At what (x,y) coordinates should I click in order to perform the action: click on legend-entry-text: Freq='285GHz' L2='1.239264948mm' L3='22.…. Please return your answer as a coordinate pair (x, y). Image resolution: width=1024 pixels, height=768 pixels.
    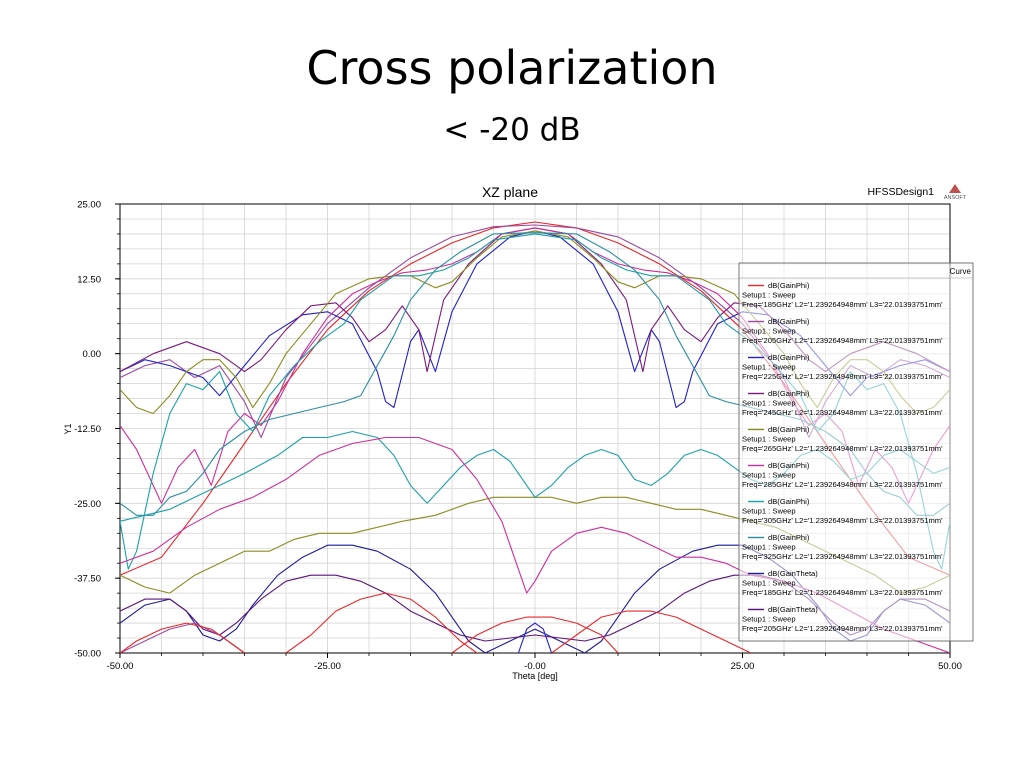
    Looking at the image, I should click on (842, 484).